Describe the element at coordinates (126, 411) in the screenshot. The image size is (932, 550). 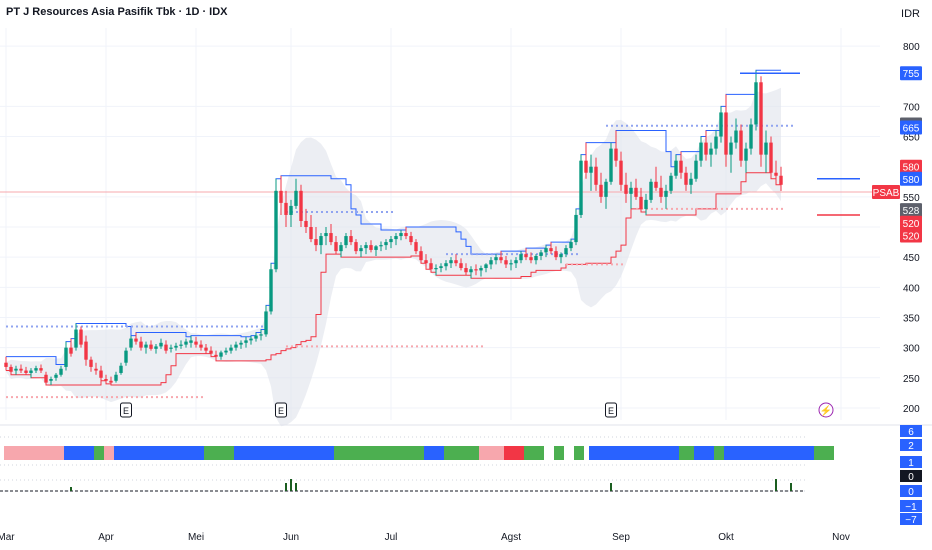
I see `earnings-marker-label: E` at that location.